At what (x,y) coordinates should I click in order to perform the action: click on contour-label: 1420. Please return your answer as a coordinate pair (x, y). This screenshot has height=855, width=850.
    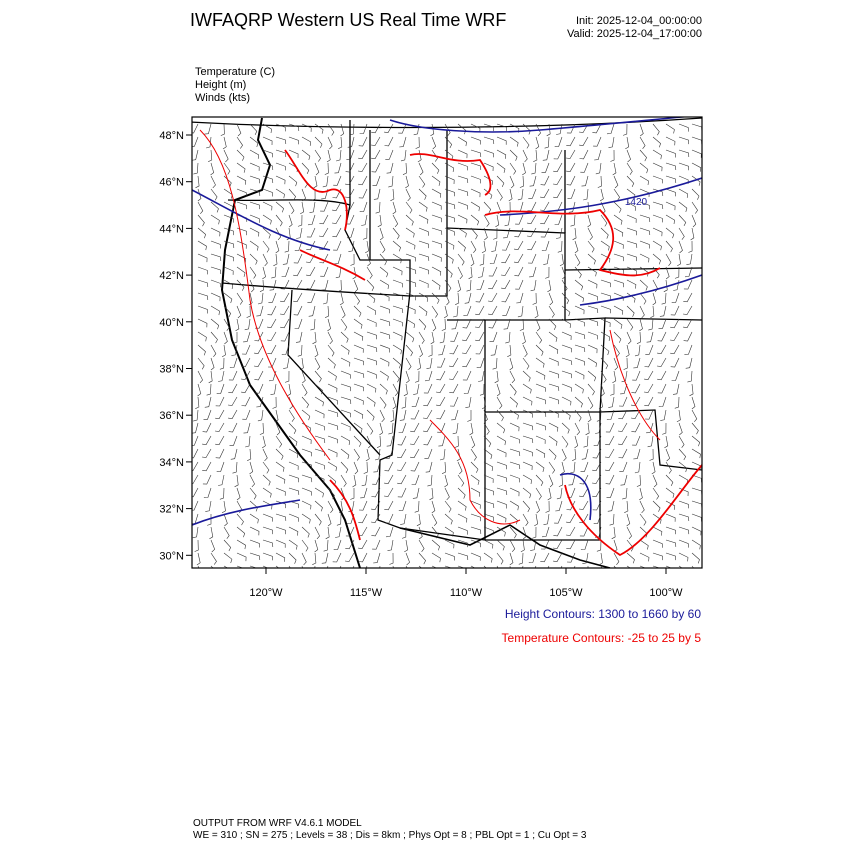
    Looking at the image, I should click on (636, 202).